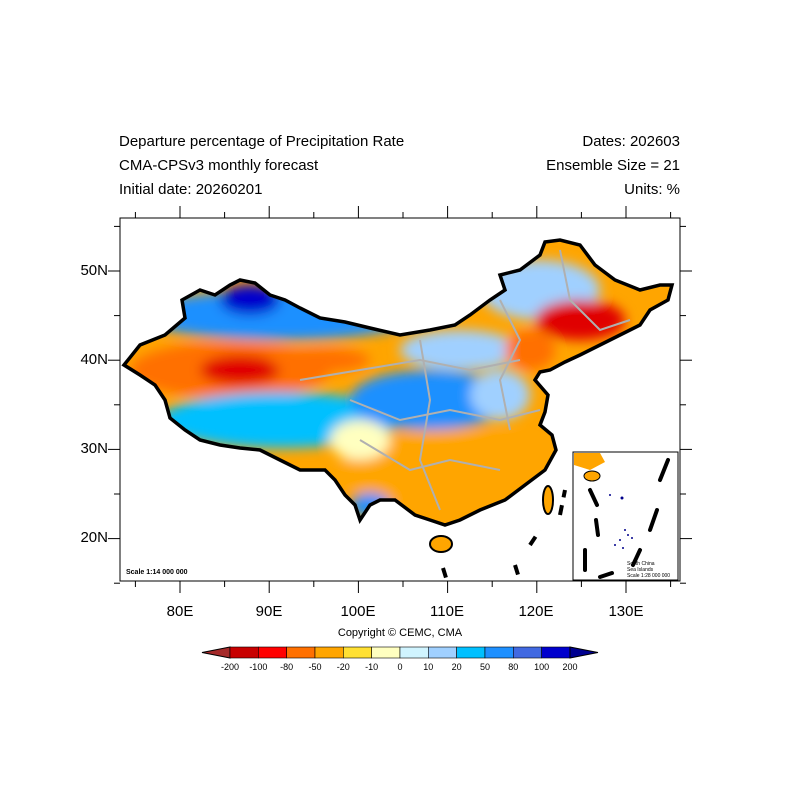  Describe the element at coordinates (536, 611) in the screenshot. I see `lon-label: 120E` at that location.